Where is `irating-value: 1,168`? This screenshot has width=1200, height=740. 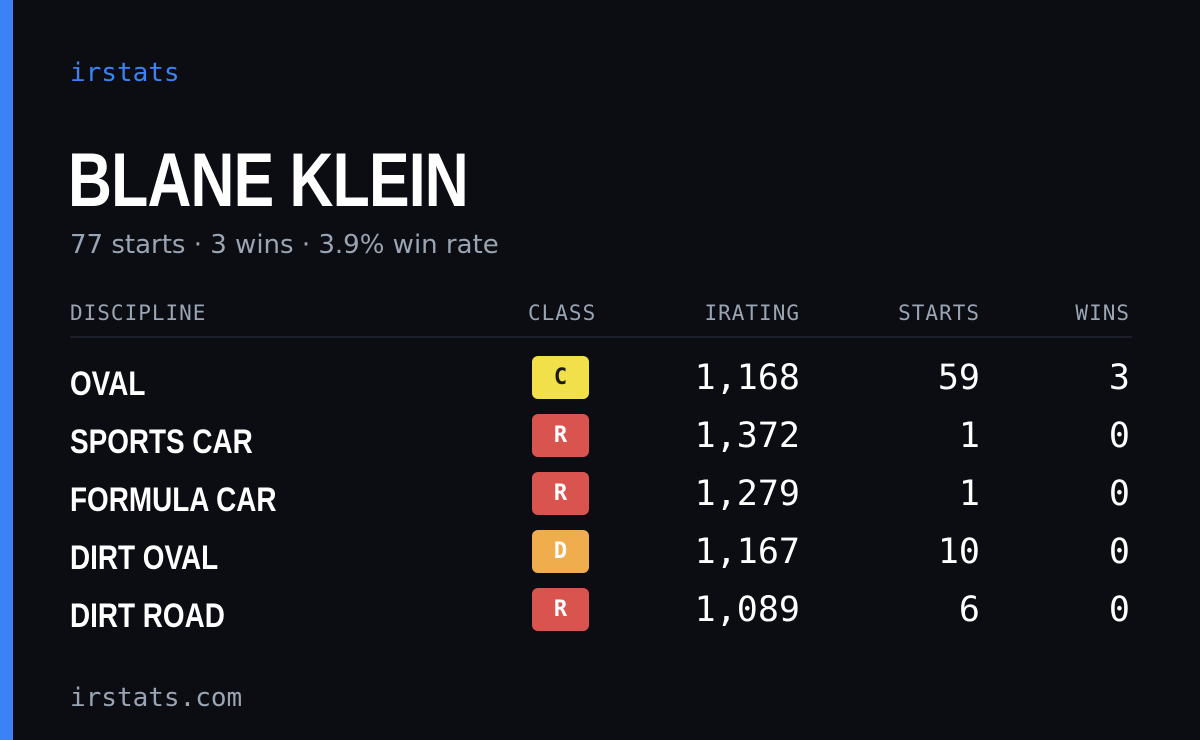
irating-value: 1,168 is located at coordinates (747, 378).